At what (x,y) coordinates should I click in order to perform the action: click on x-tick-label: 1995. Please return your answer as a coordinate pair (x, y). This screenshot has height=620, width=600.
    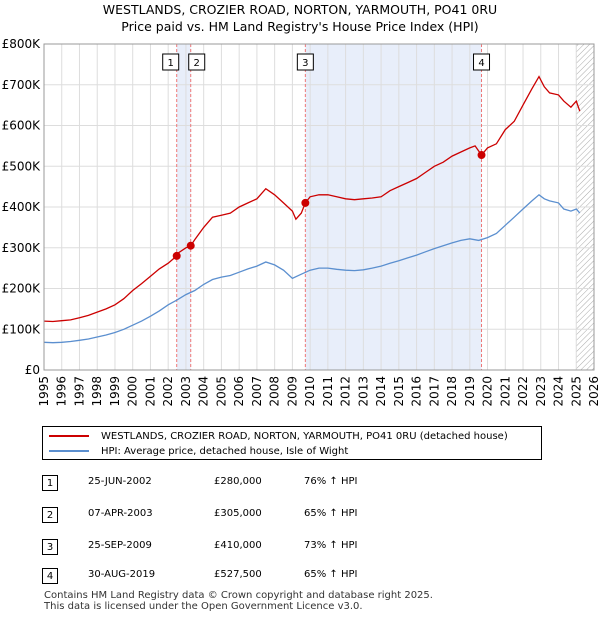
    Looking at the image, I should click on (44, 391).